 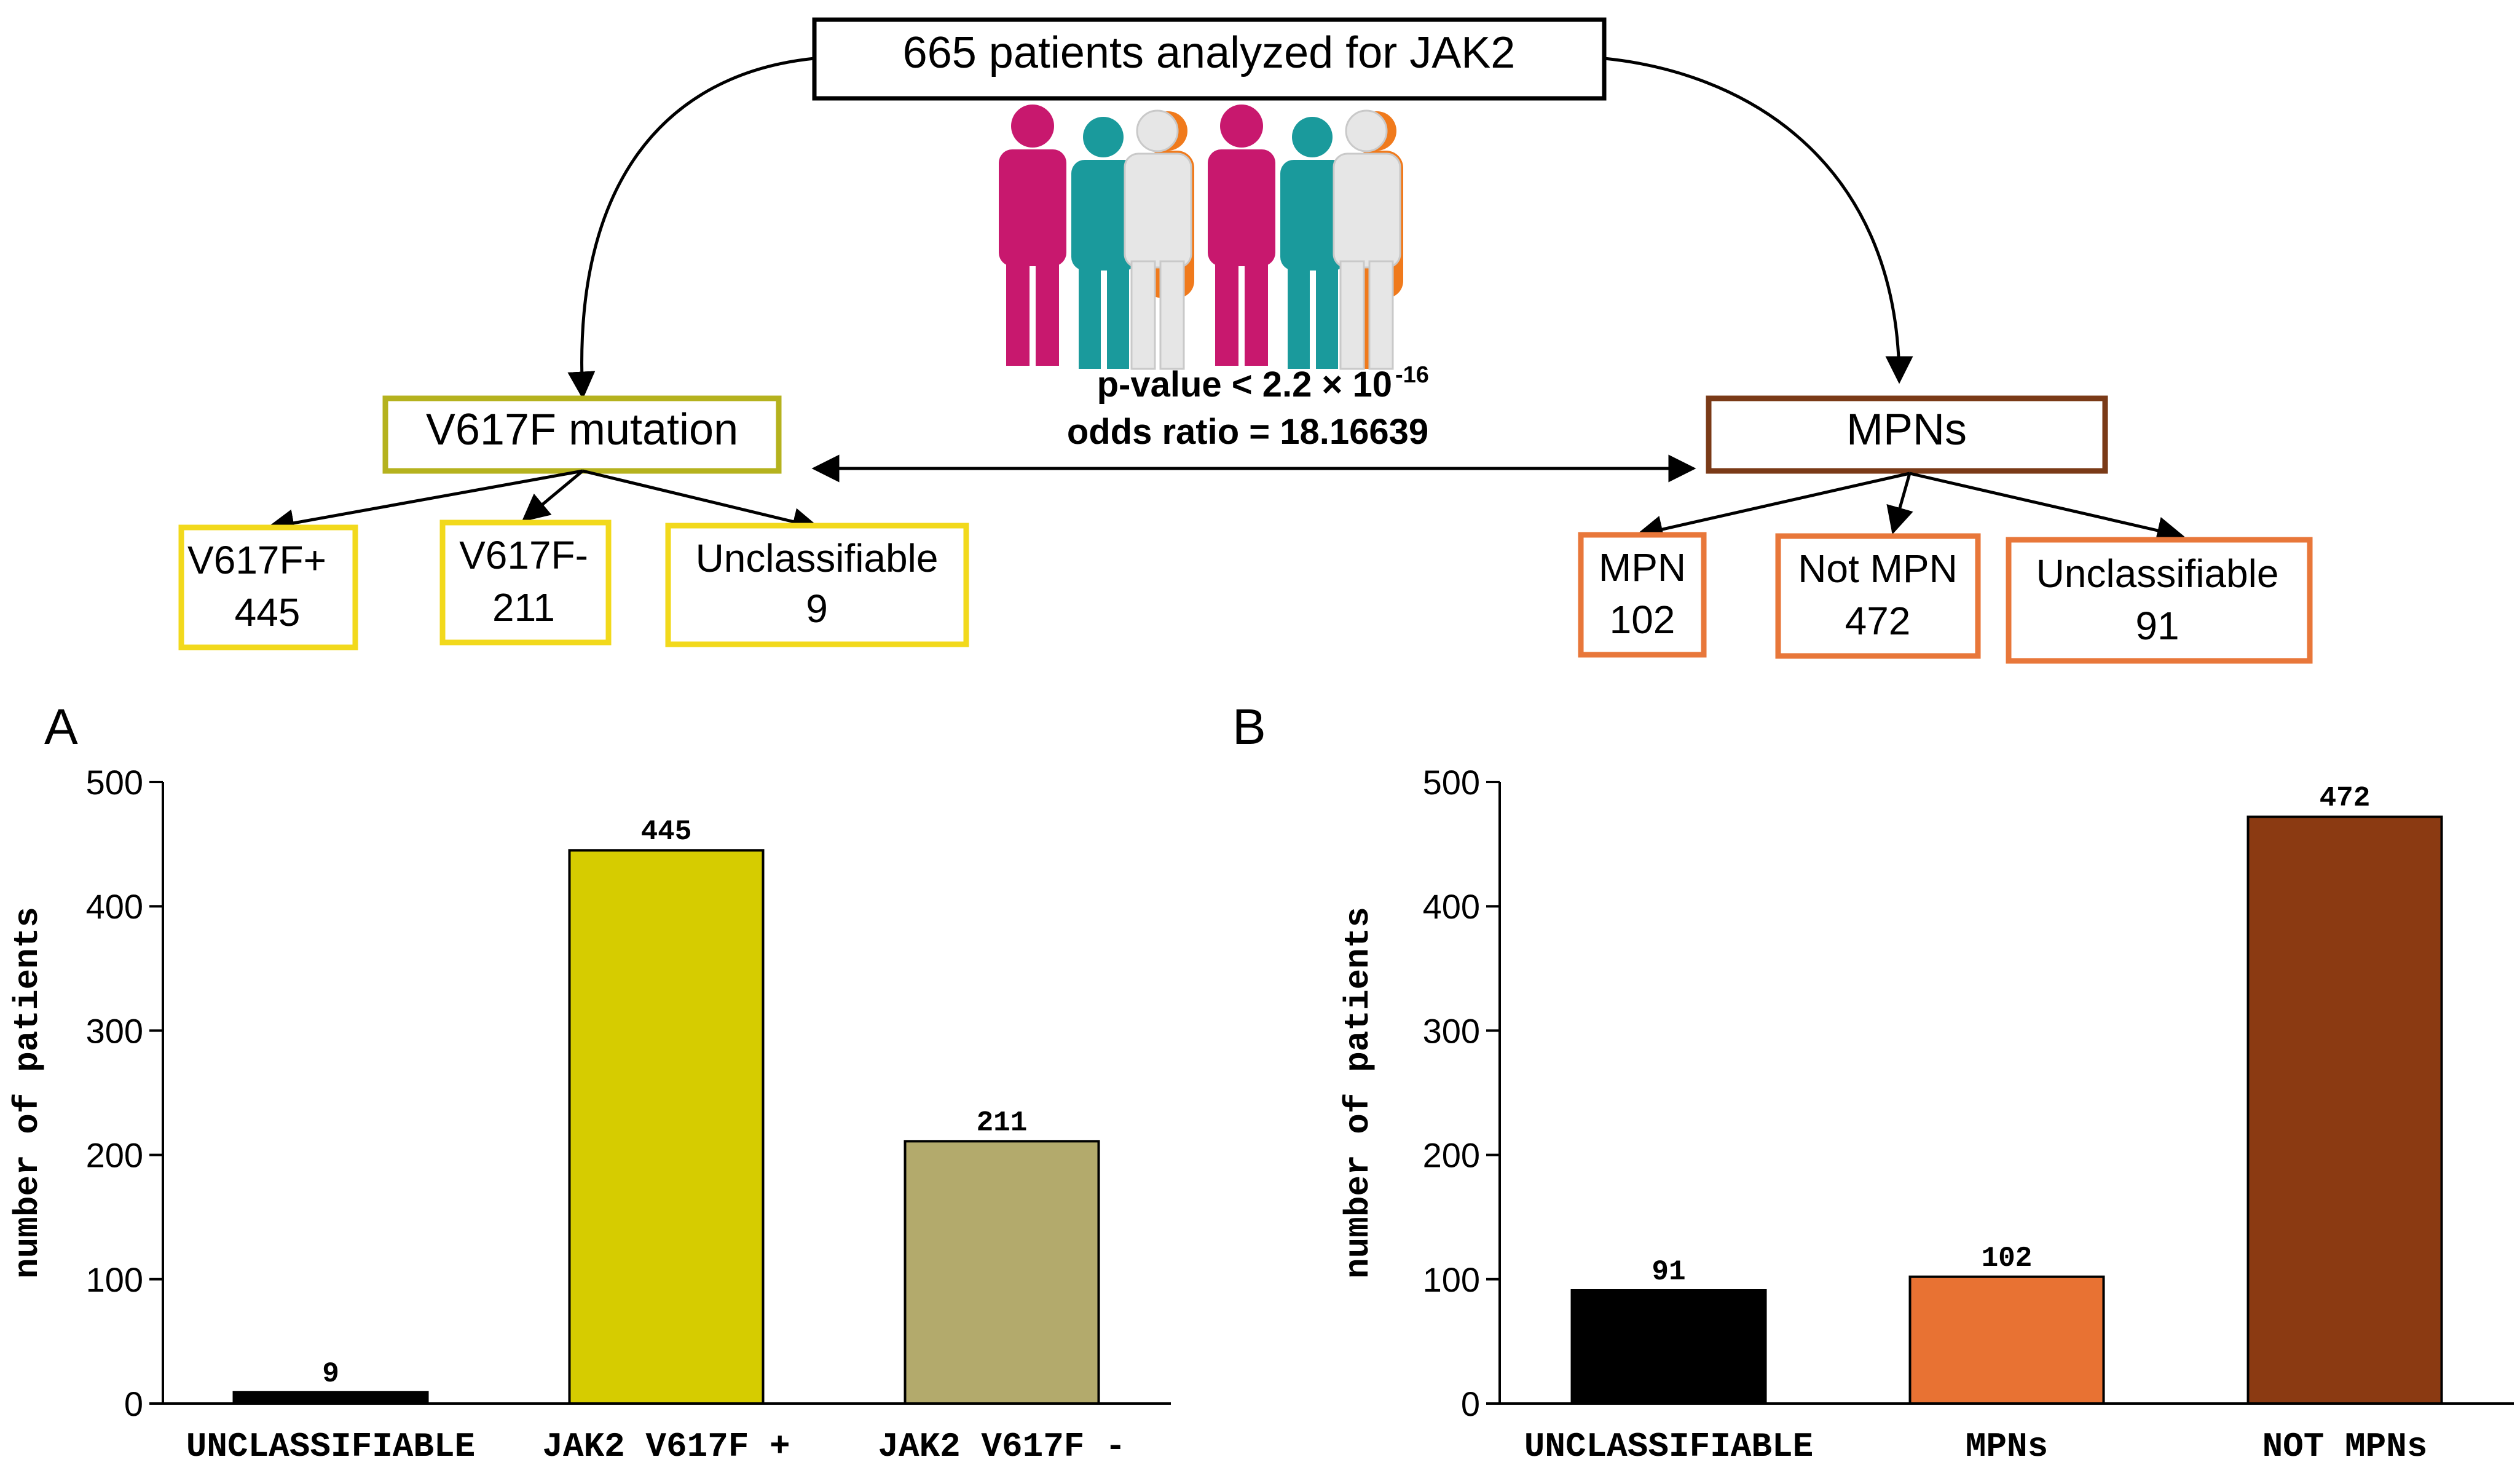 What do you see at coordinates (1244, 385) in the screenshot?
I see `pvalue-text: p-value < 2.2 × 10` at bounding box center [1244, 385].